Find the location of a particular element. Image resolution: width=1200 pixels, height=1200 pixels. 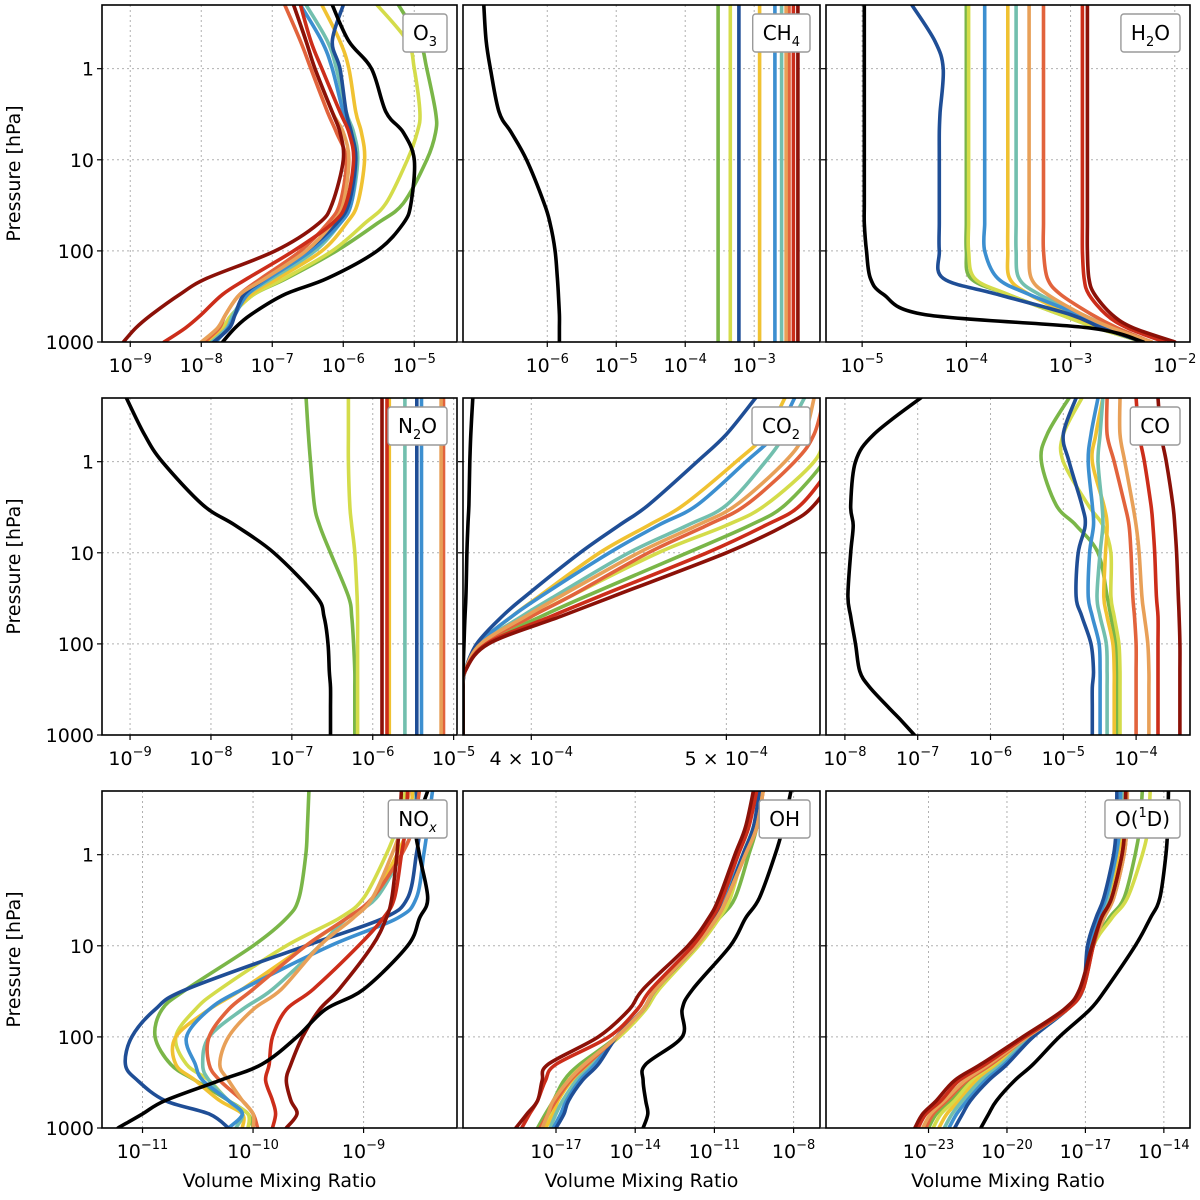

species-label: CH4 is located at coordinates (781, 33).